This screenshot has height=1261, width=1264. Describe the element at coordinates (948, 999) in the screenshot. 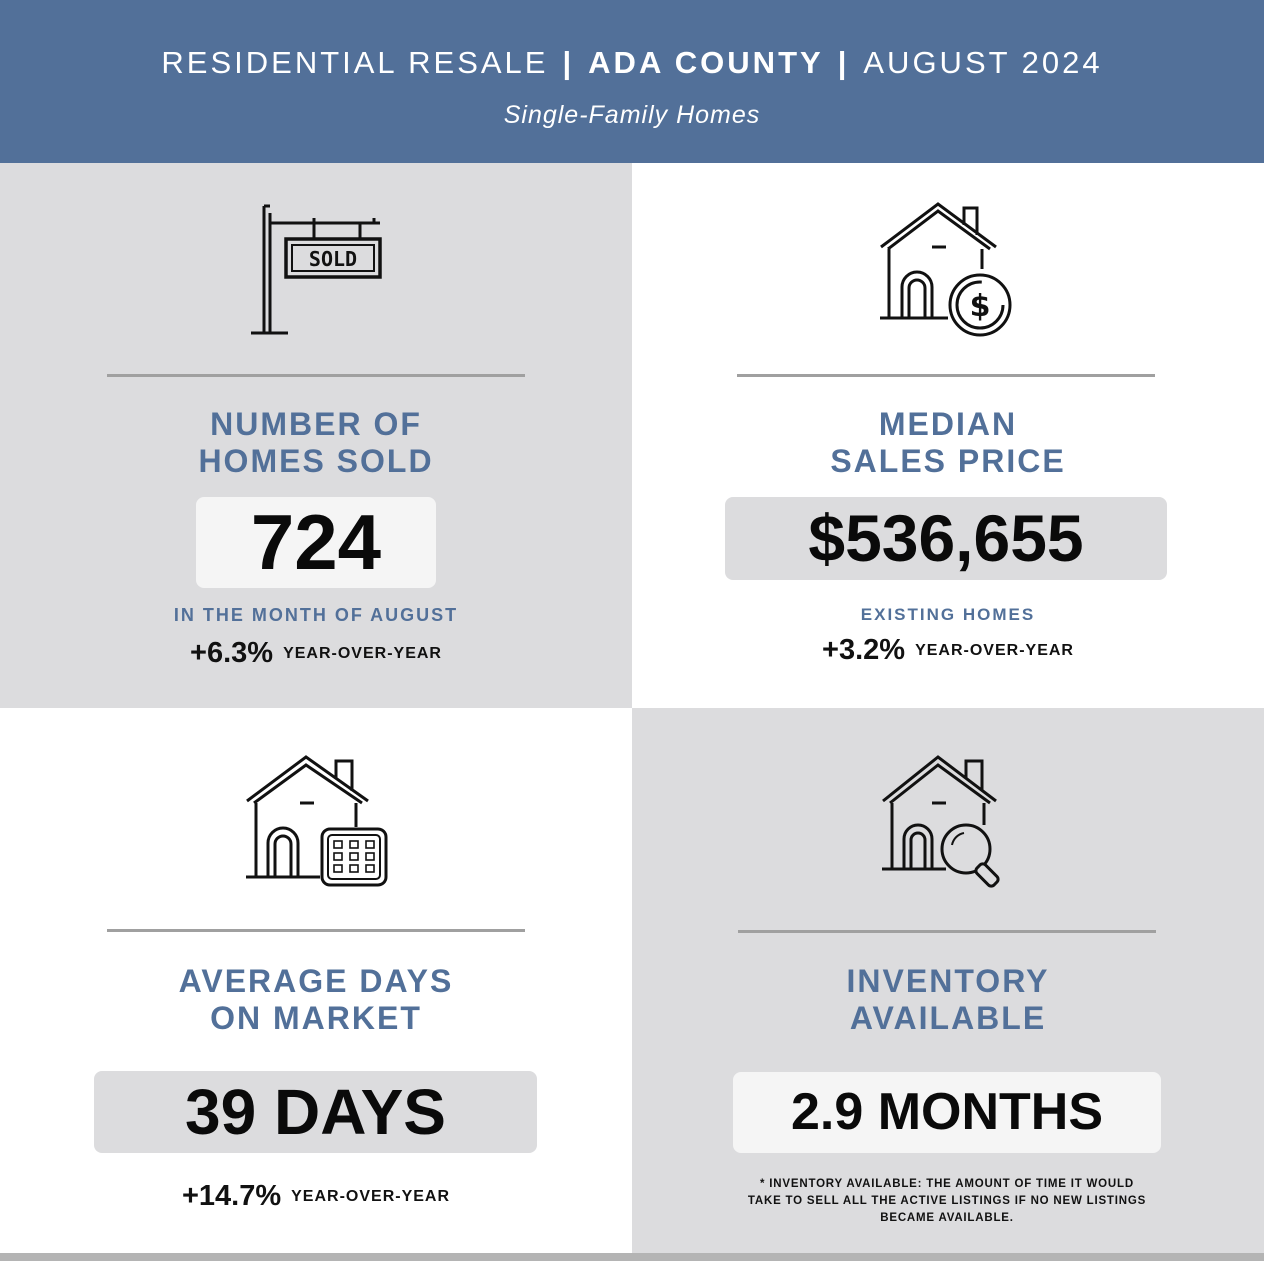

I see `stat-heading: INVENTORY AVAILABLE` at that location.